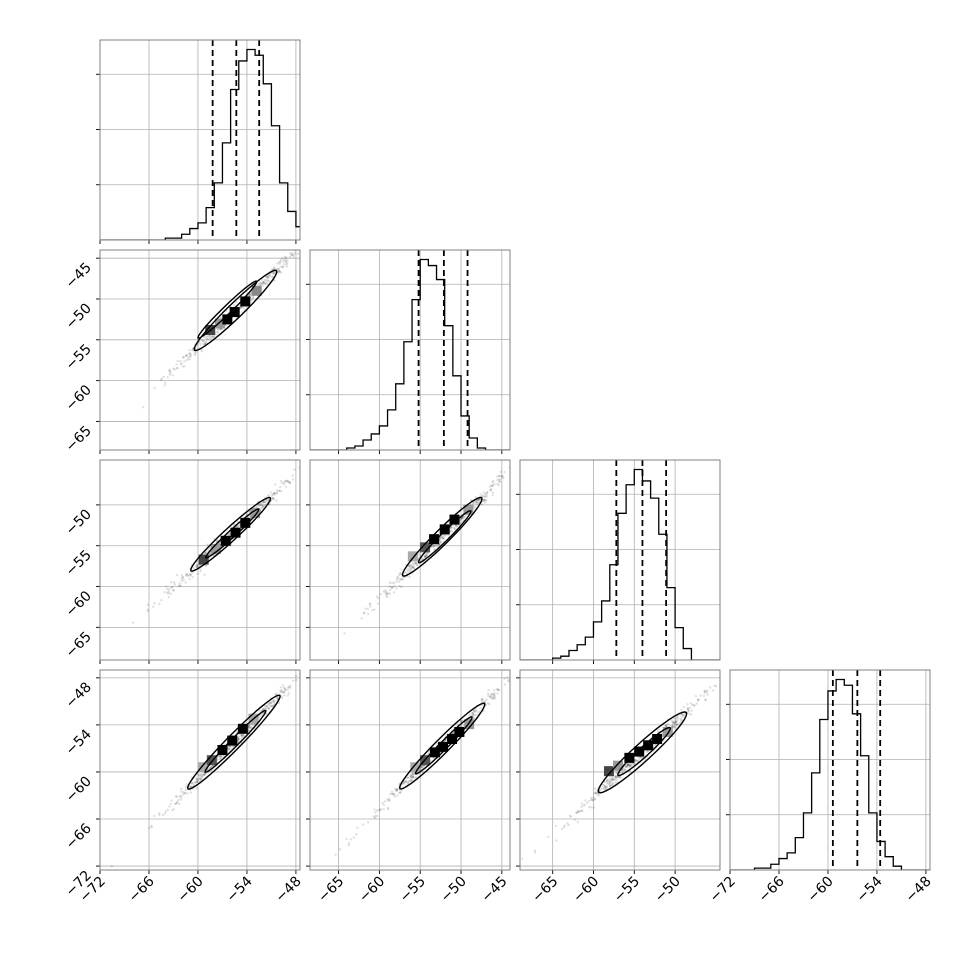 The image size is (970, 970). Describe the element at coordinates (494, 890) in the screenshot. I see `x-tick-label: −45` at that location.